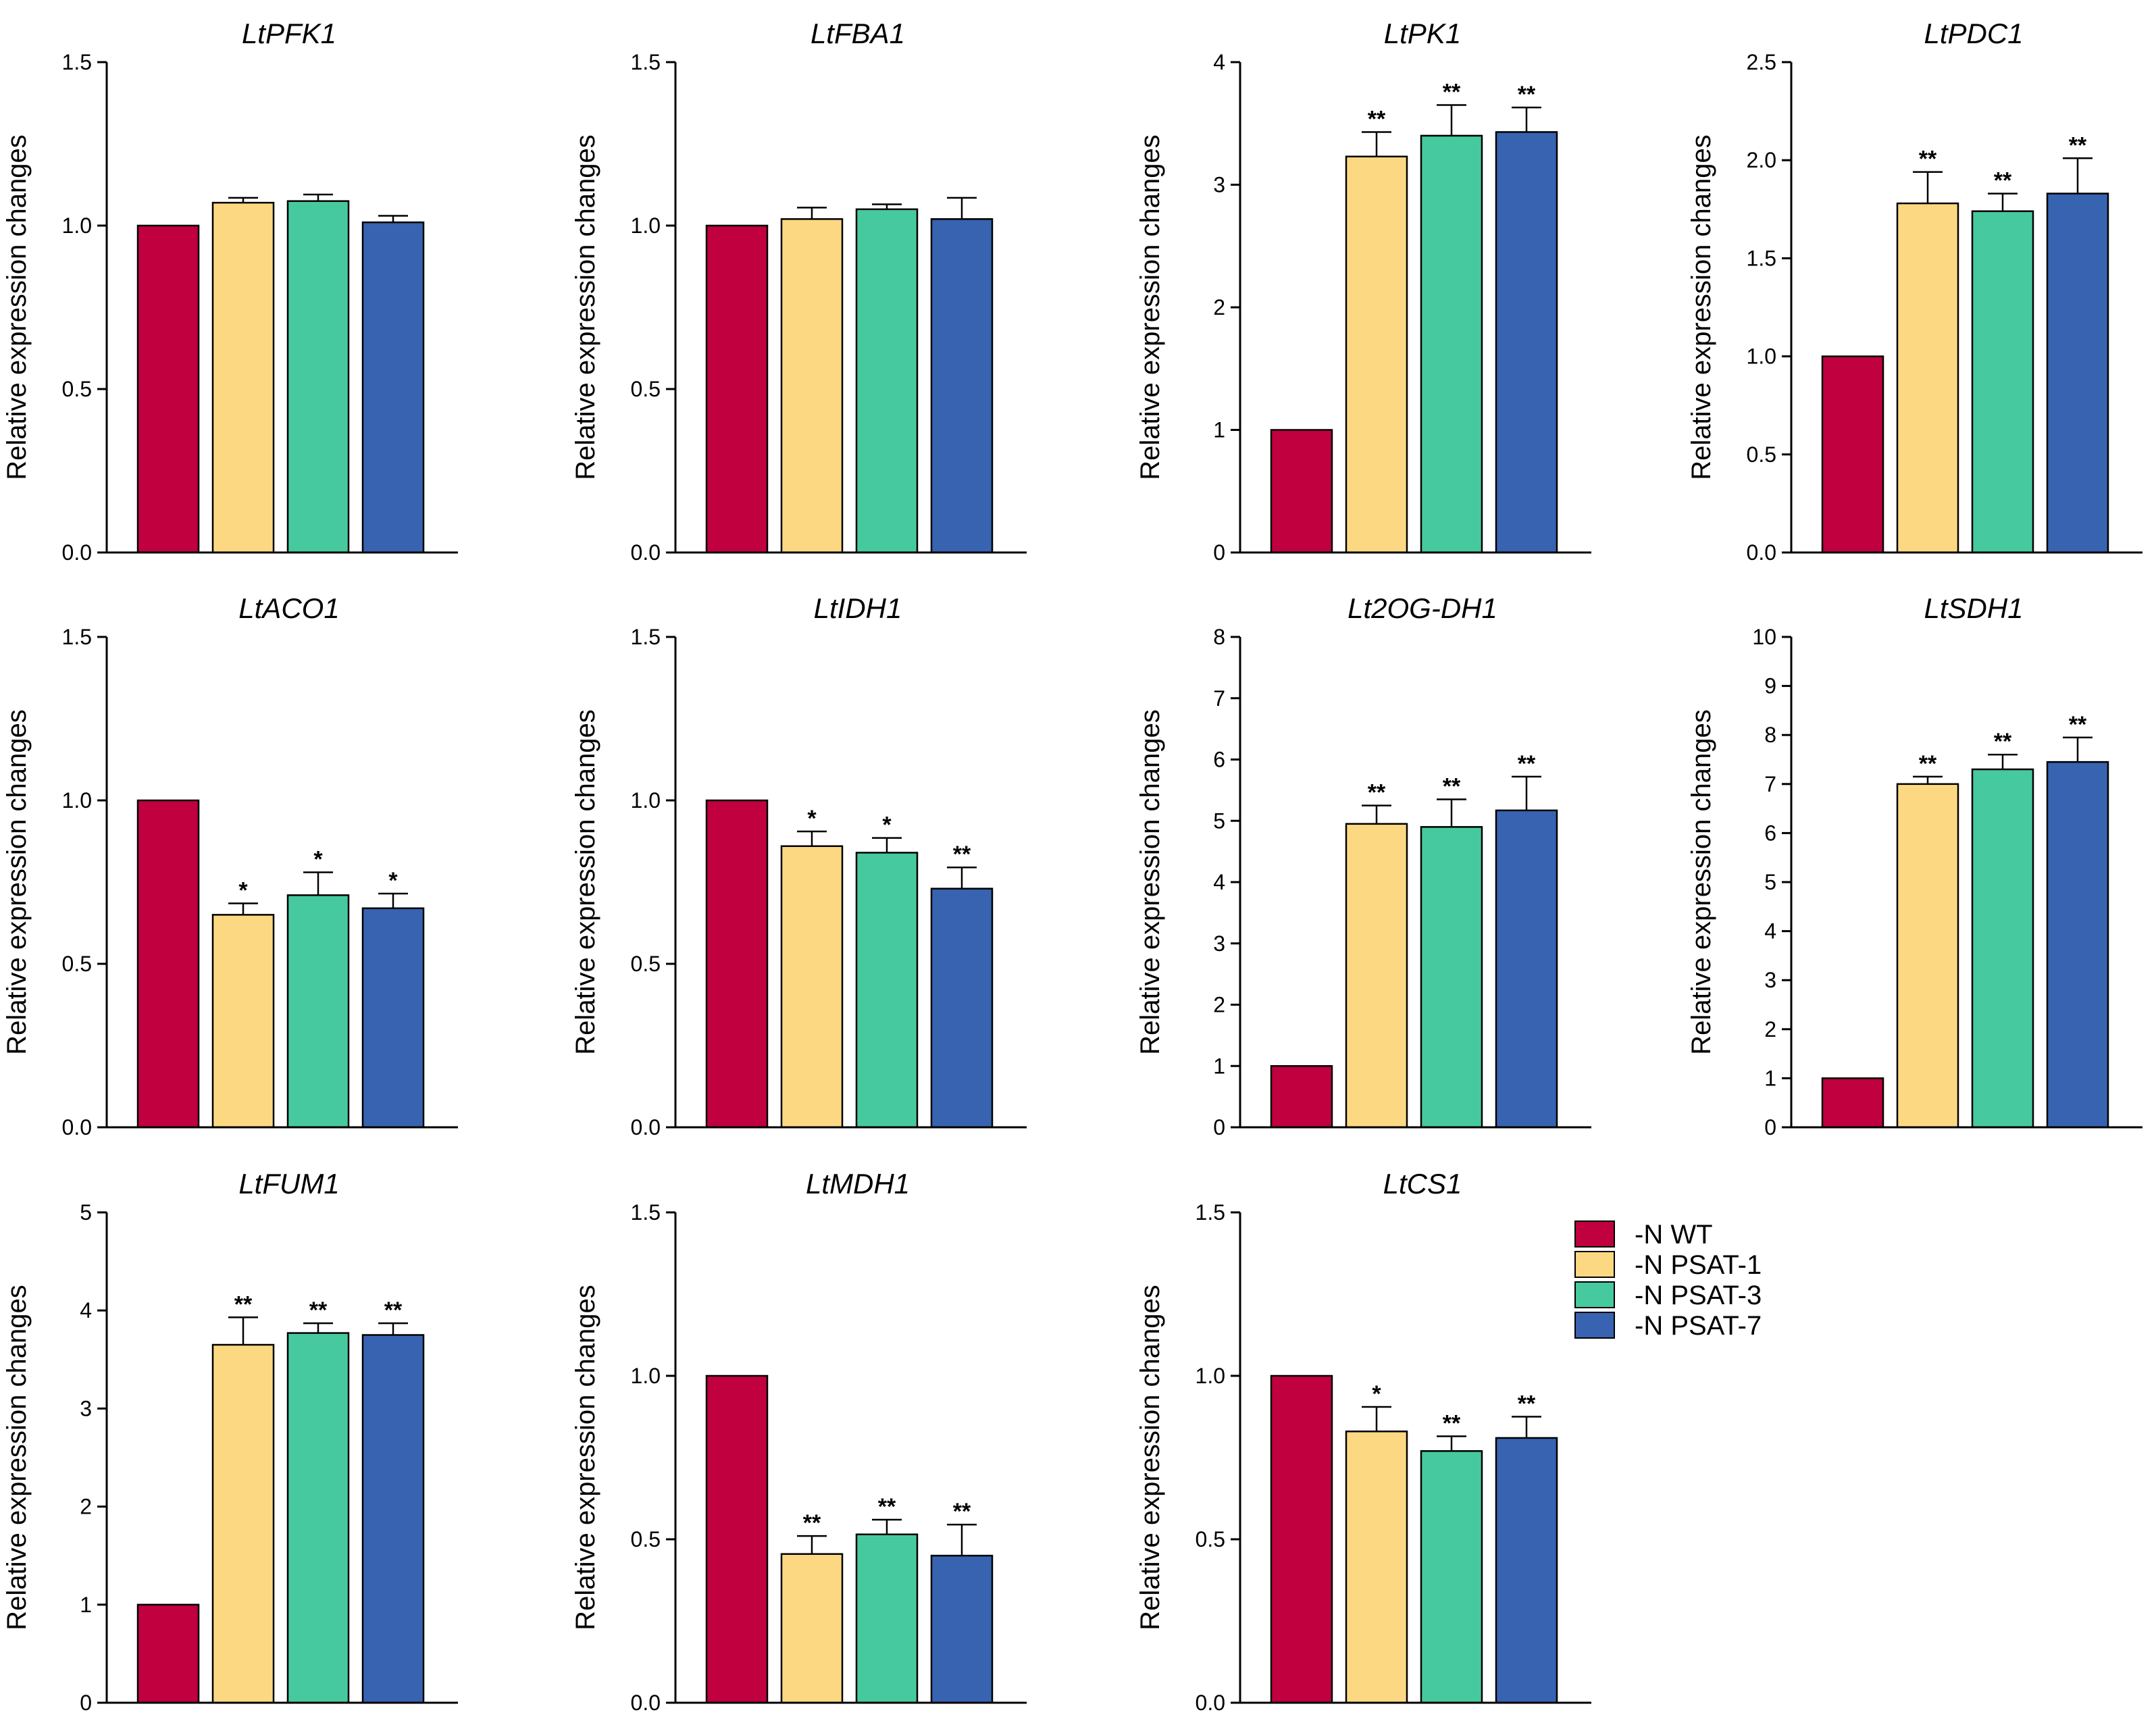  Describe the element at coordinates (1219, 760) in the screenshot. I see `y-tick-label: 6` at that location.